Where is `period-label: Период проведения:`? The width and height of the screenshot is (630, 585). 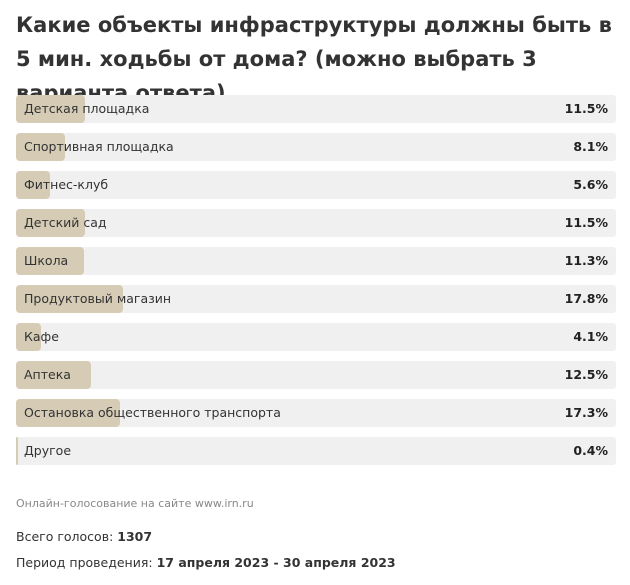 period-label: Период проведения: is located at coordinates (84, 562).